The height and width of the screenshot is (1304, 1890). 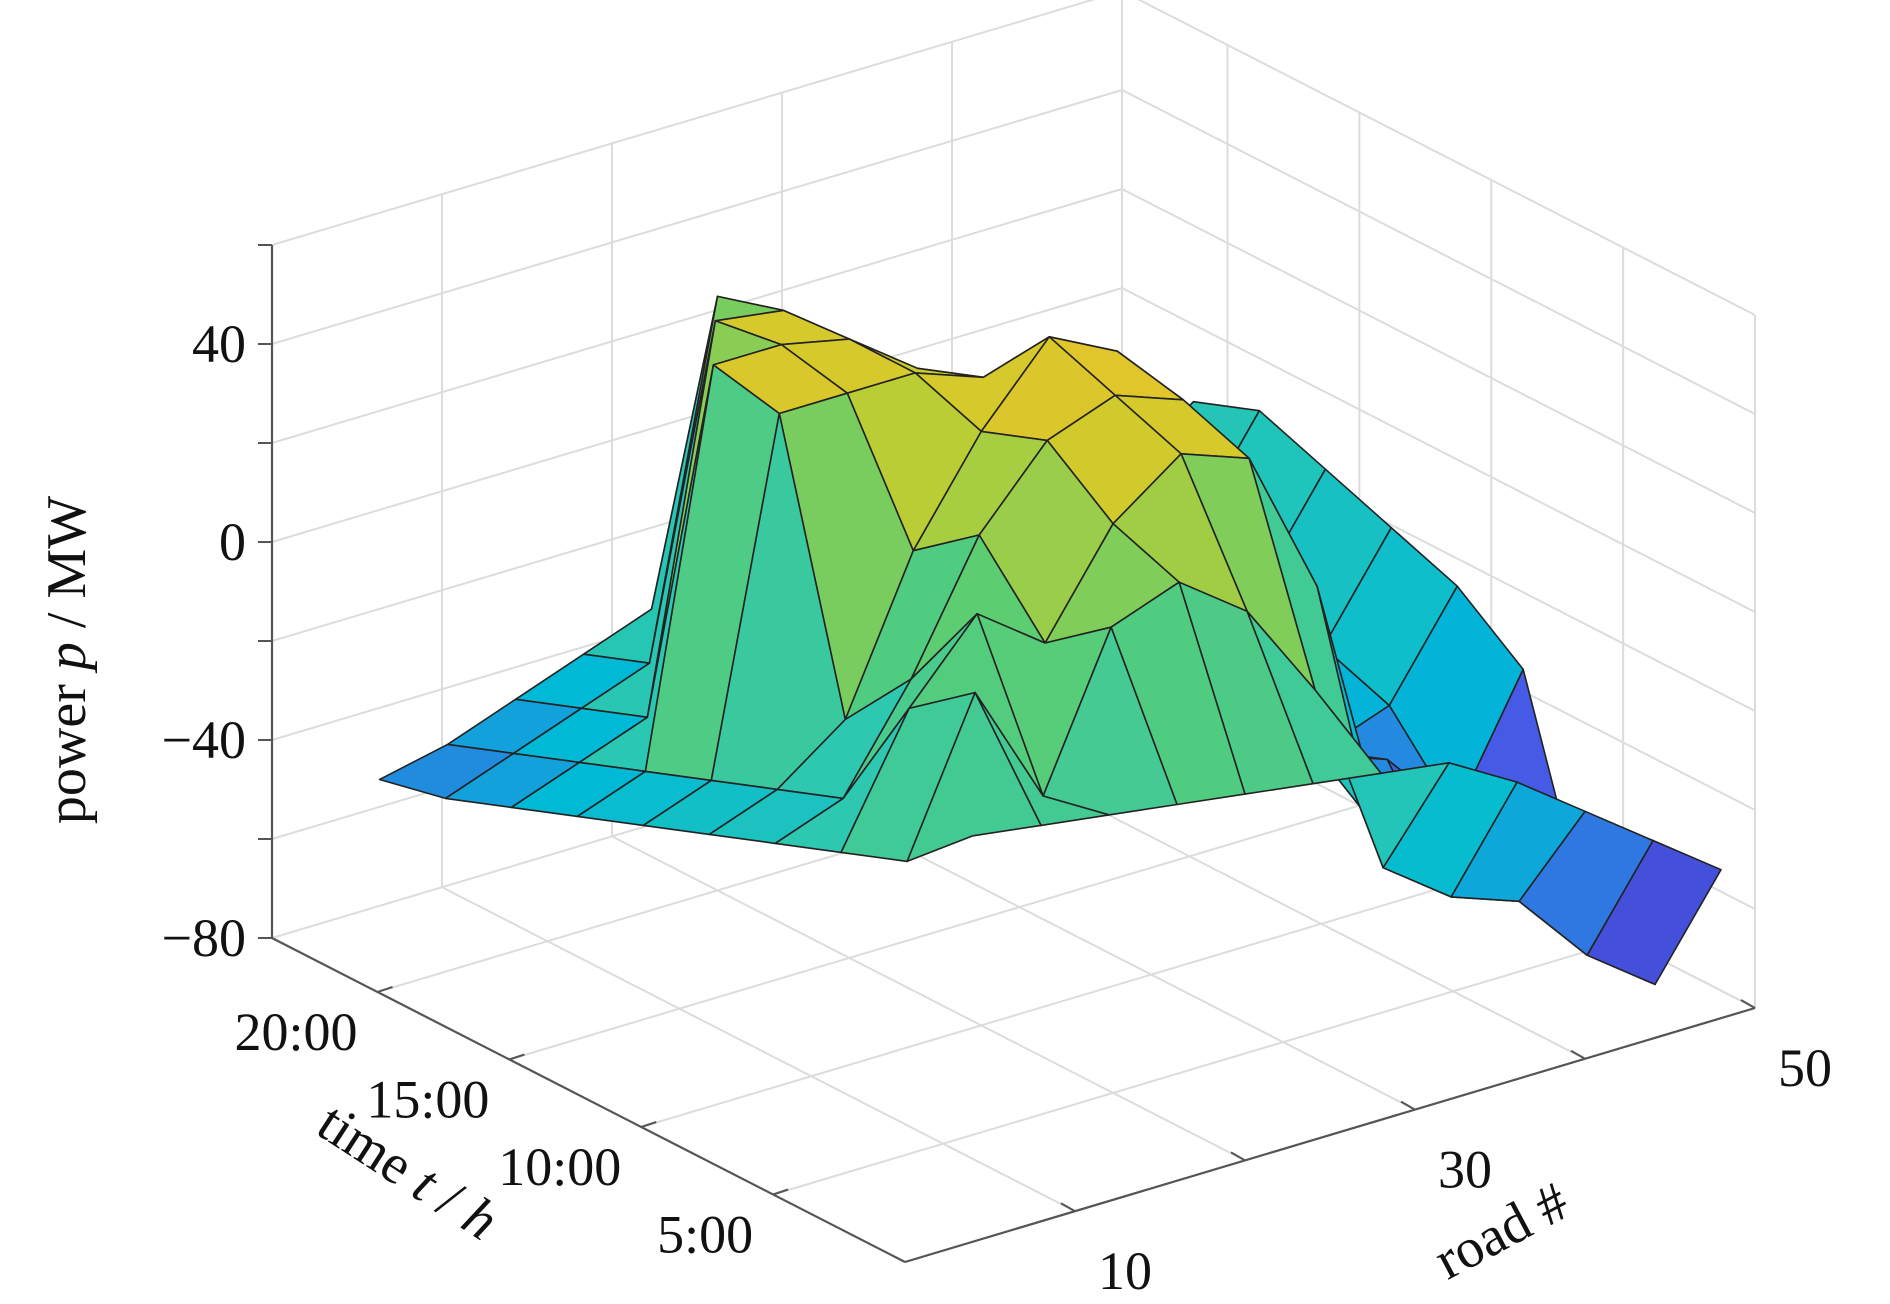 What do you see at coordinates (427, 1100) in the screenshot?
I see `time-tick-label: 15:00` at bounding box center [427, 1100].